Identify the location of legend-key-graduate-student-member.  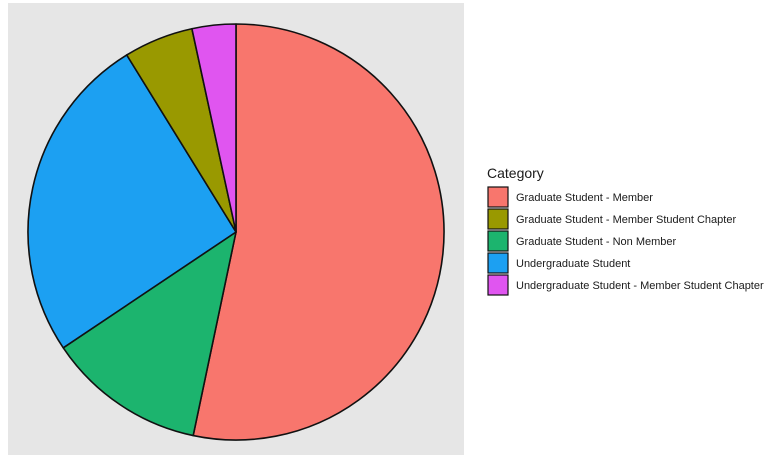
(498, 197).